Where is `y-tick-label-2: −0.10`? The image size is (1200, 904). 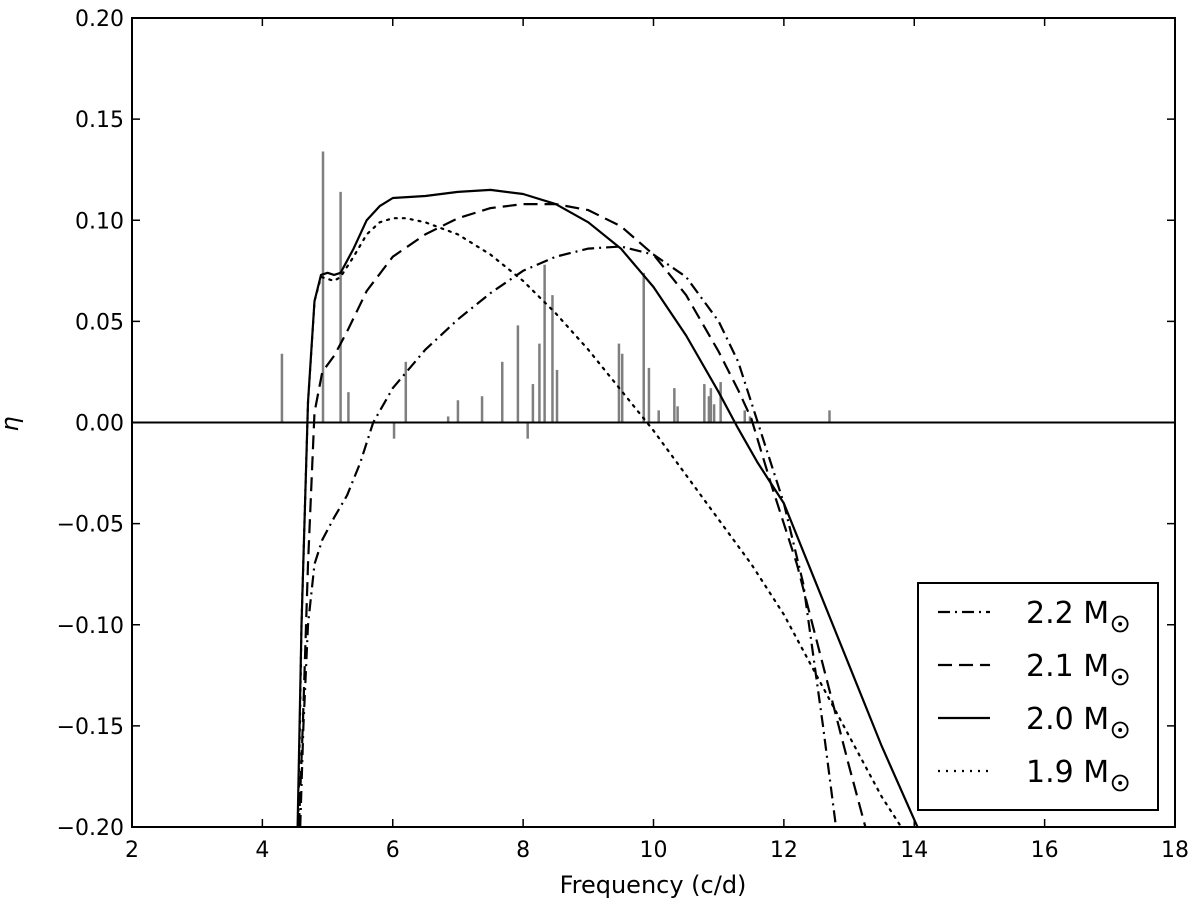
y-tick-label-2: −0.10 is located at coordinates (90, 626).